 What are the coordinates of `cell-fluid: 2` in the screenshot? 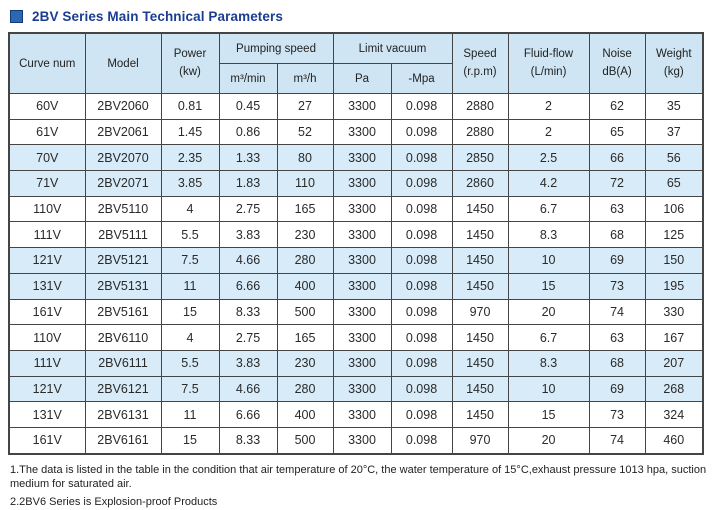 It's located at (548, 132).